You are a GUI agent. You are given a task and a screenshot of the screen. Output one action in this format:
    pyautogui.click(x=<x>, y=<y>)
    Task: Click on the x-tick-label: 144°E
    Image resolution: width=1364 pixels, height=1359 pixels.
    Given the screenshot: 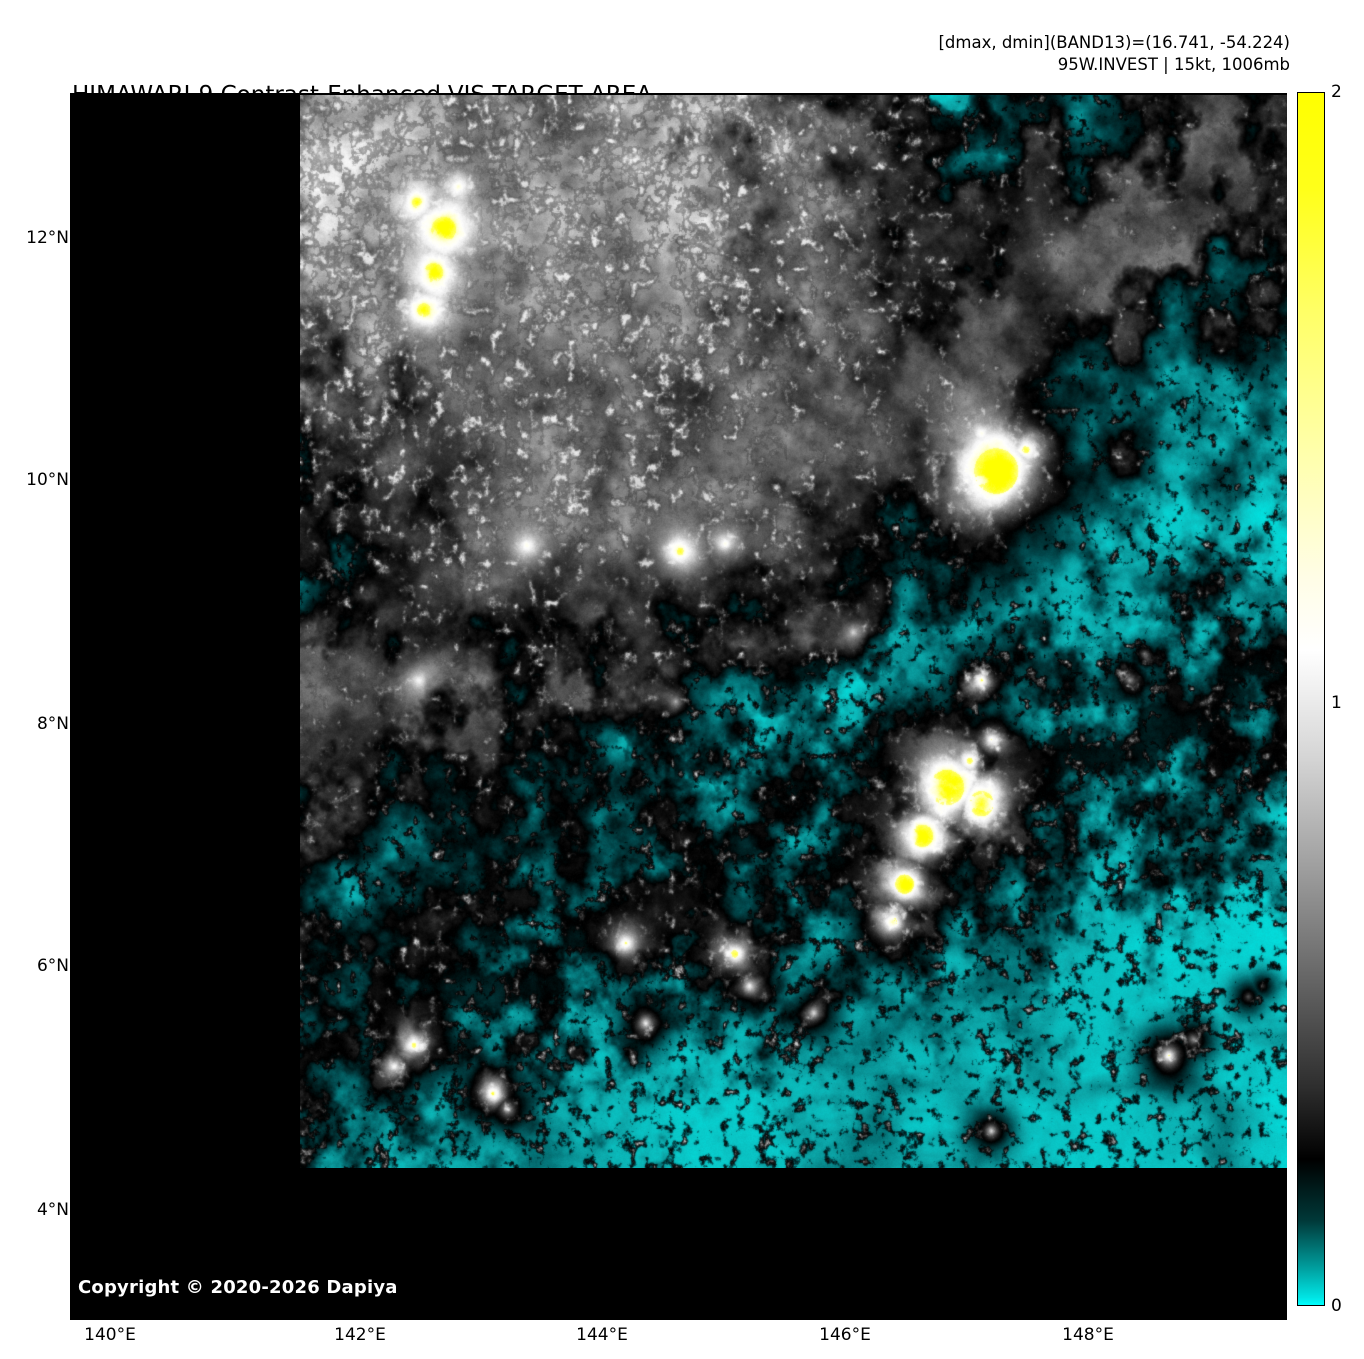 What is the action you would take?
    pyautogui.click(x=602, y=1335)
    